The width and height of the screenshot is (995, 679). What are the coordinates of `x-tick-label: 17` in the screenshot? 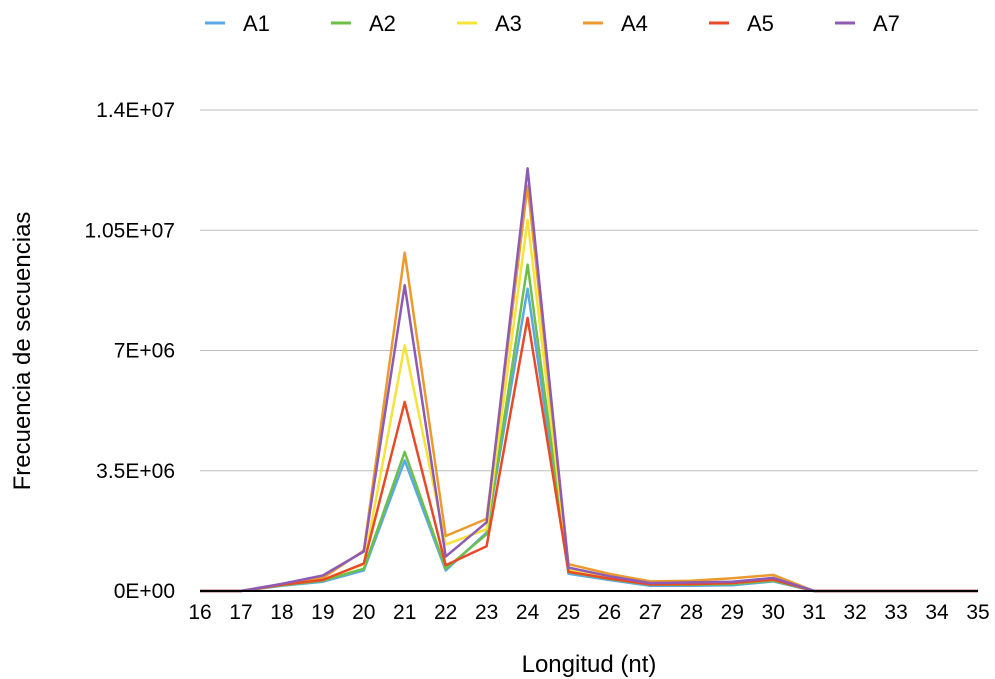 It's located at (240, 612).